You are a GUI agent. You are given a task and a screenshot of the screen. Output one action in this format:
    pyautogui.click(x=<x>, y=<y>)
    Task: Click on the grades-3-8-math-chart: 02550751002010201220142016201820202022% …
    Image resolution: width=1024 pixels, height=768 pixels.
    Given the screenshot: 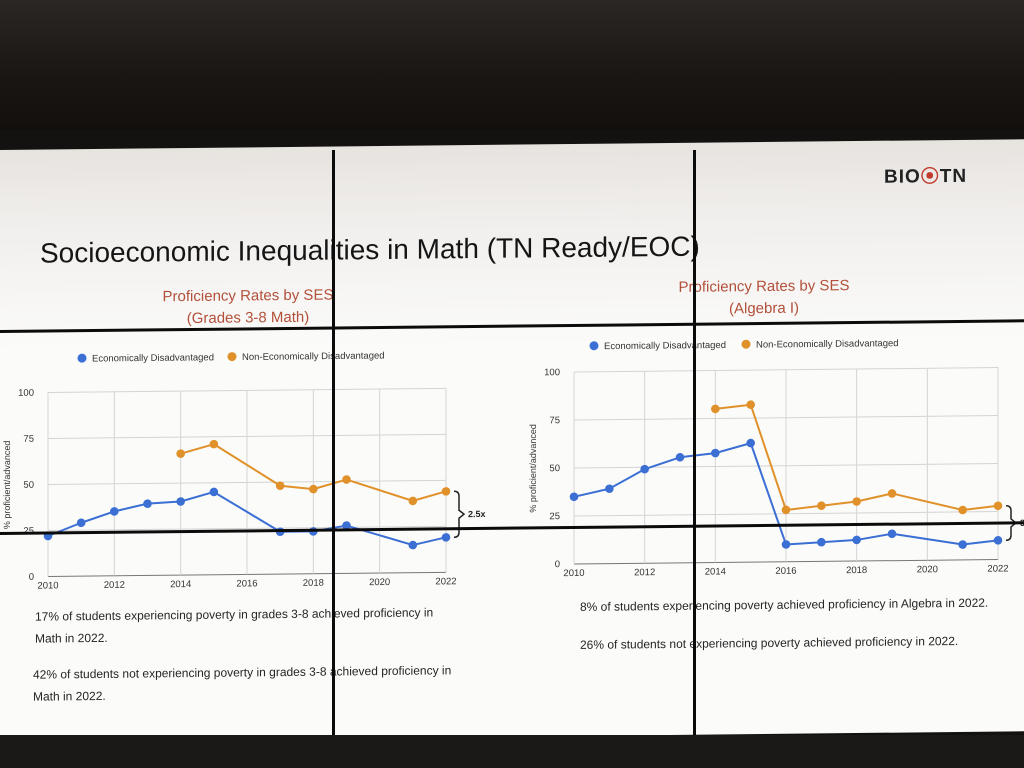 What is the action you would take?
    pyautogui.click(x=244, y=470)
    